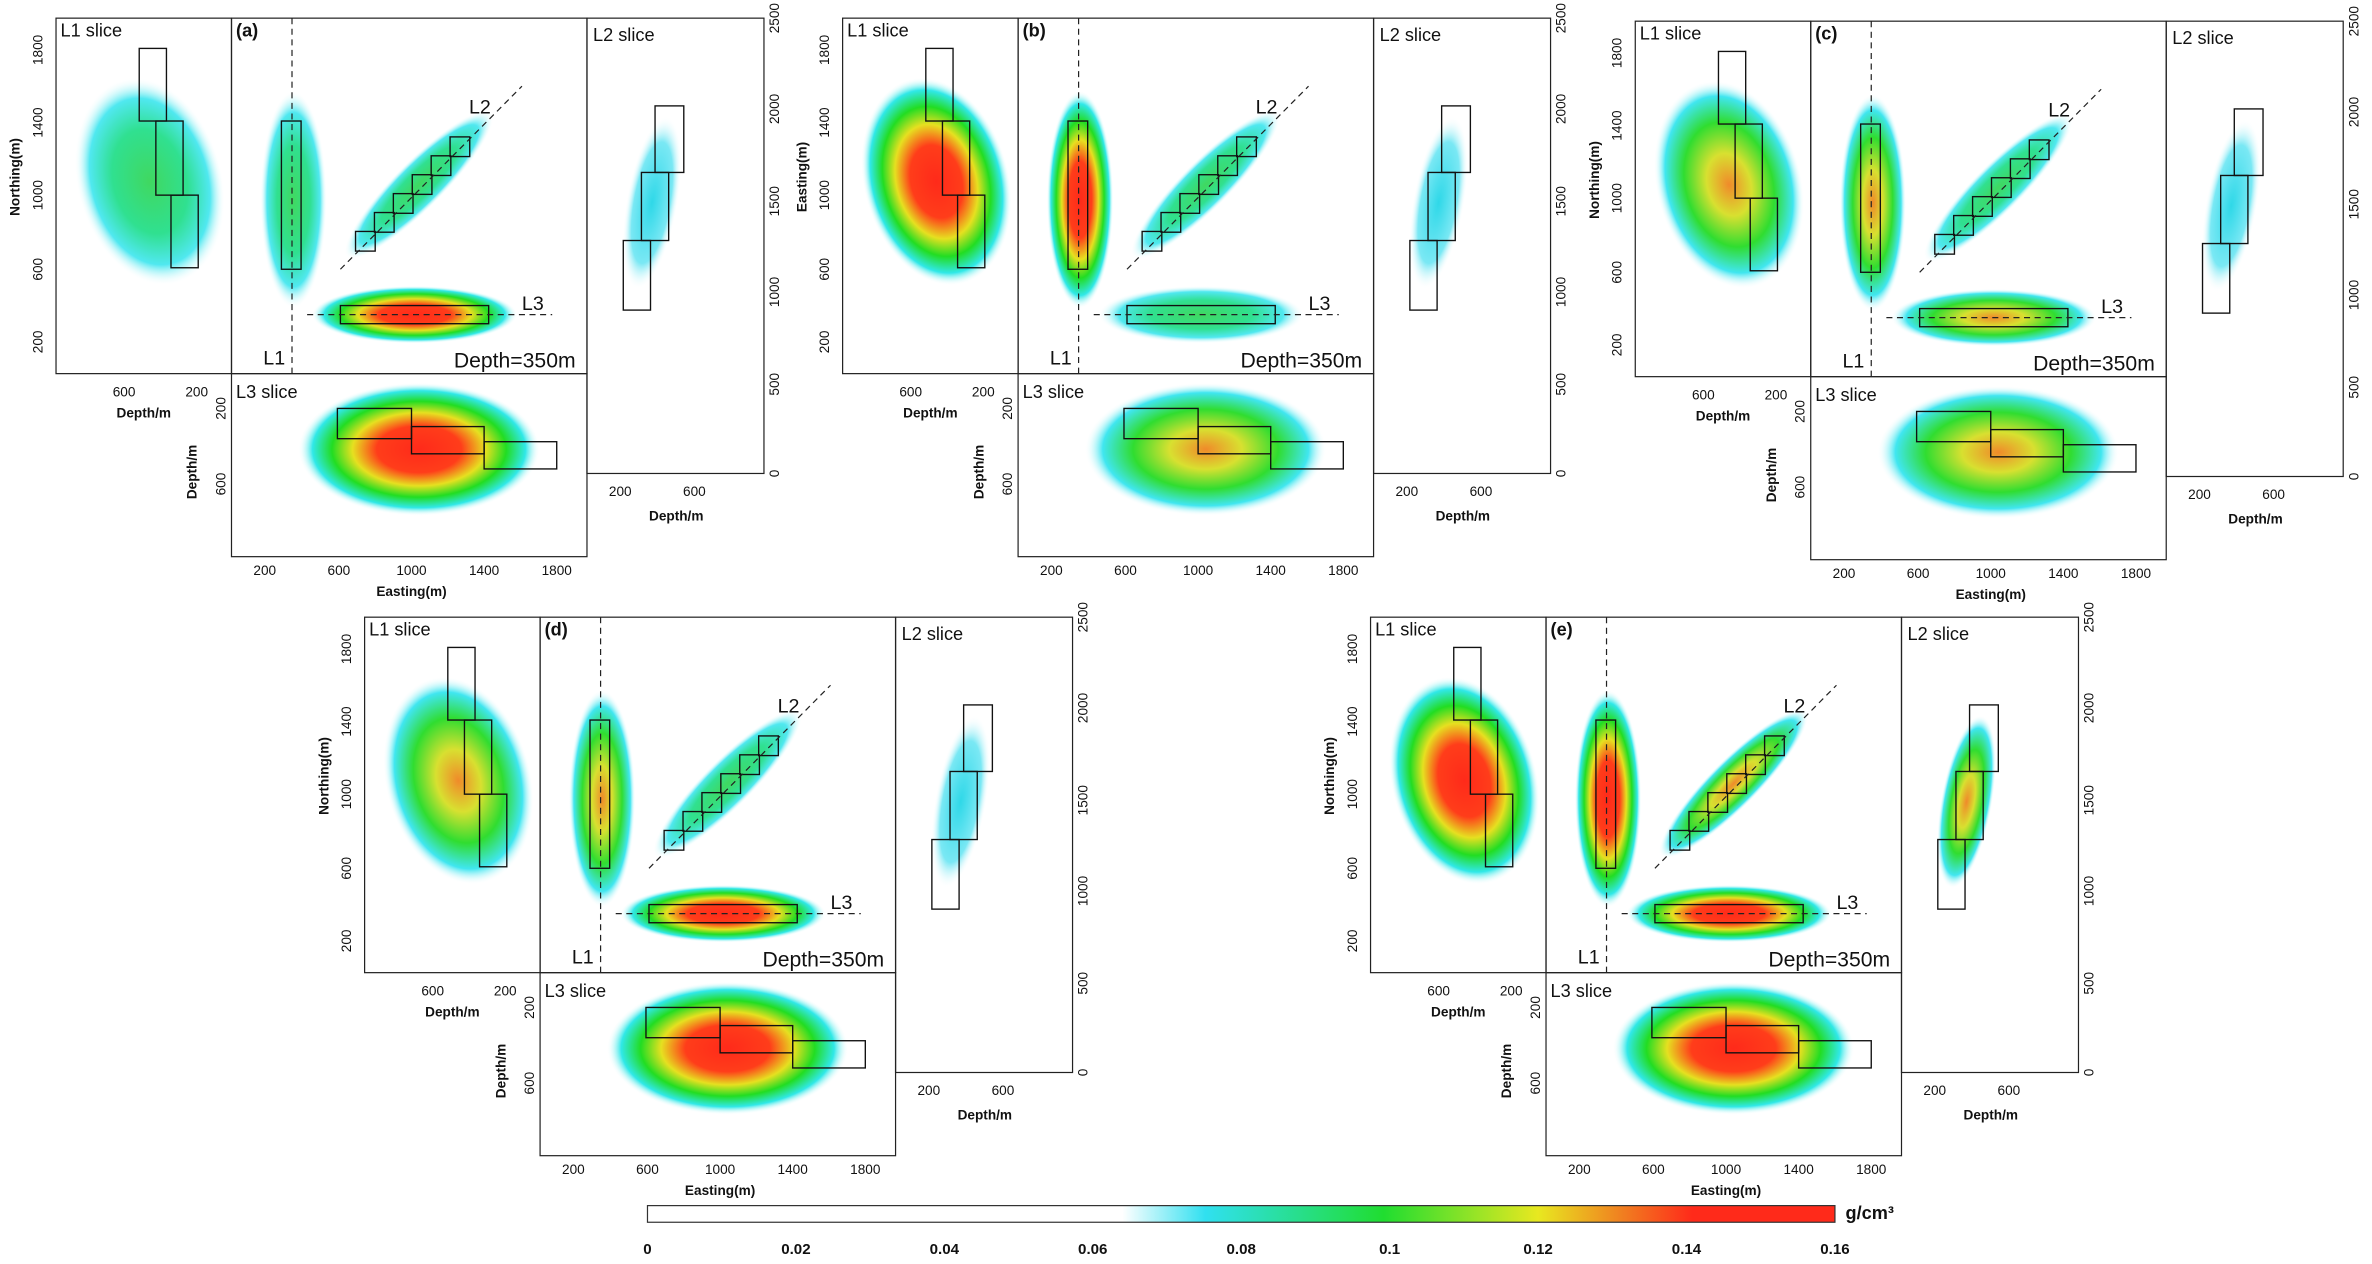 This screenshot has width=2372, height=1264. What do you see at coordinates (1241, 1249) in the screenshot?
I see `colorbar-tick-label: 0.08` at bounding box center [1241, 1249].